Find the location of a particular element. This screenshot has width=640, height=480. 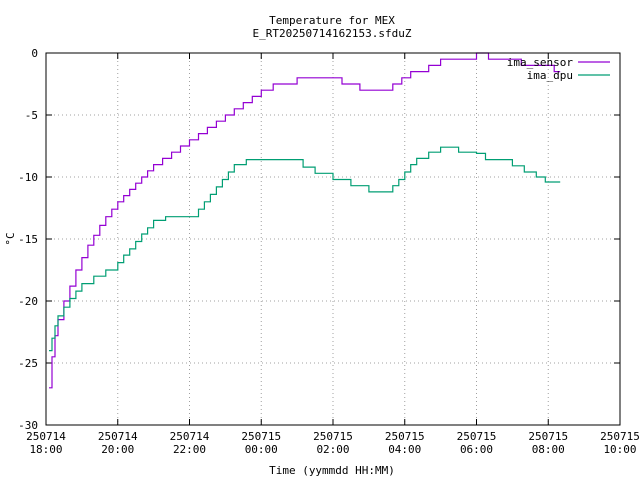

x-tick-label-time: 00:00 is located at coordinates (261, 449).